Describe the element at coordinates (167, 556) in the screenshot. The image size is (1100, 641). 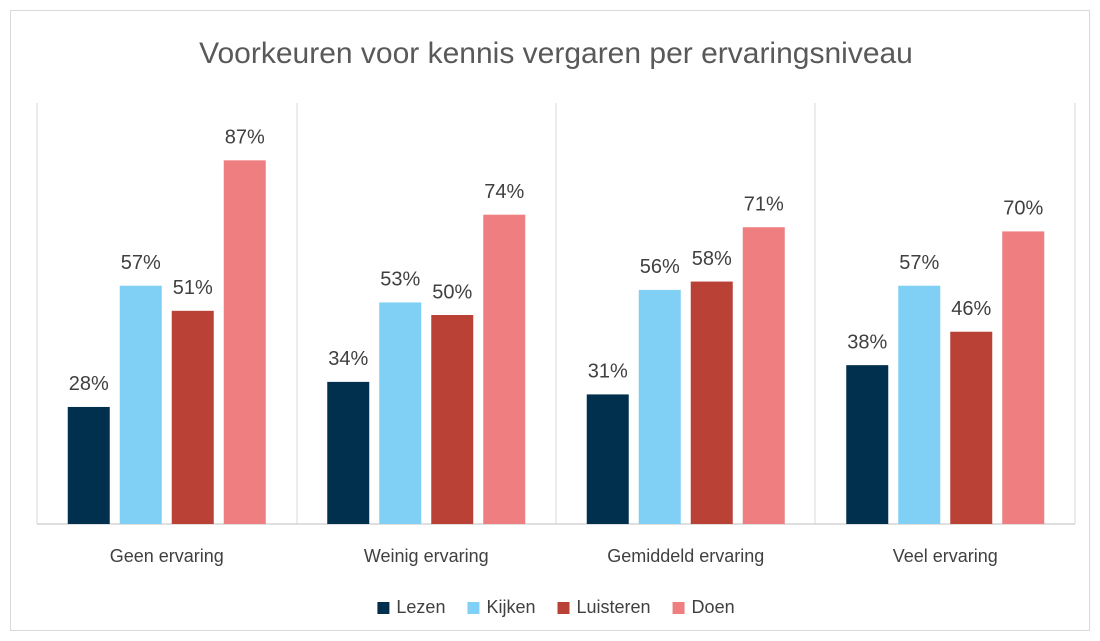
I see `x-tick-label: Geen ervaring` at that location.